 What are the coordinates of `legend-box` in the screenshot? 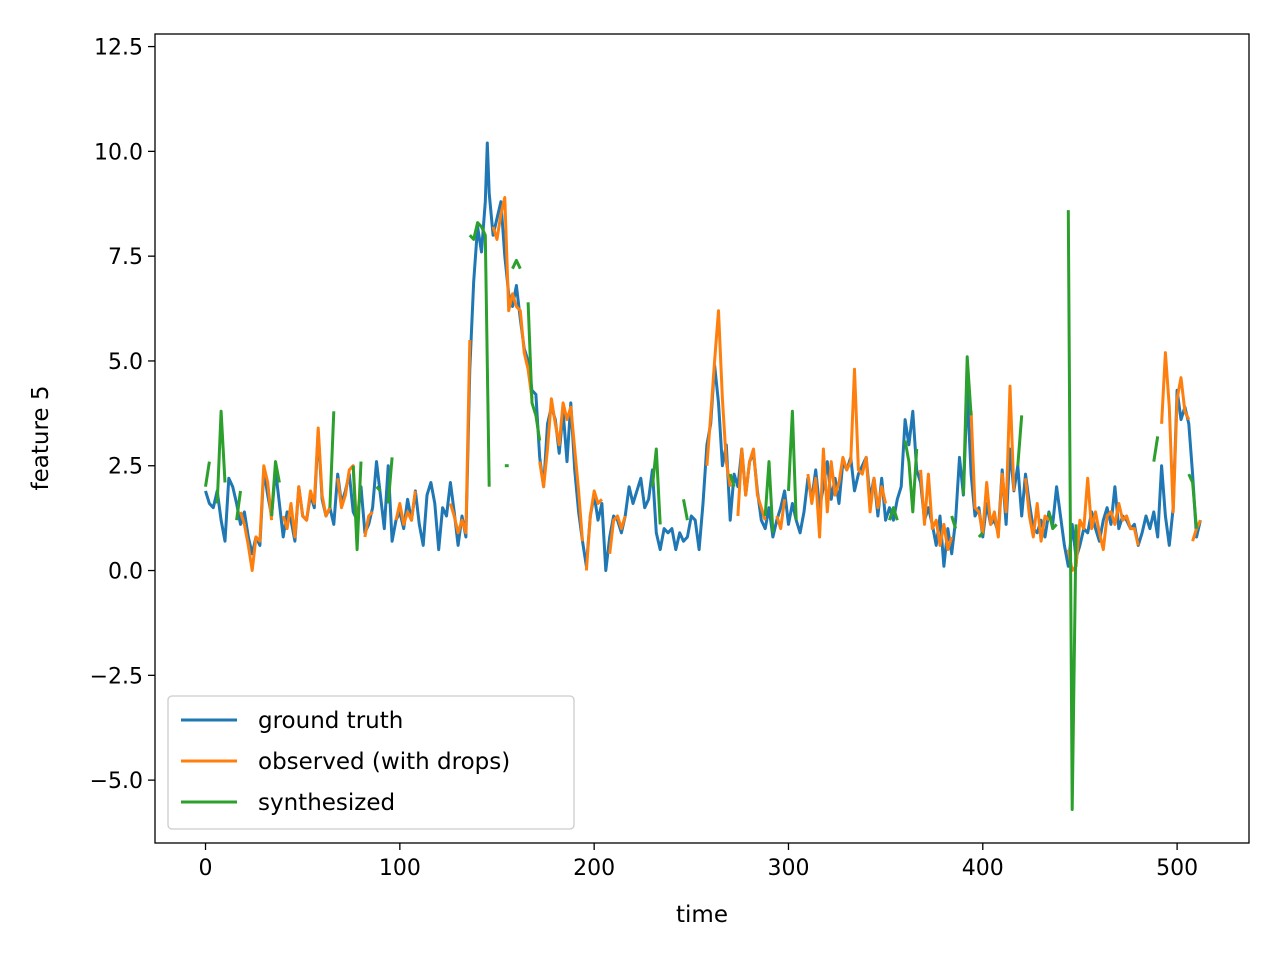 It's located at (371, 762).